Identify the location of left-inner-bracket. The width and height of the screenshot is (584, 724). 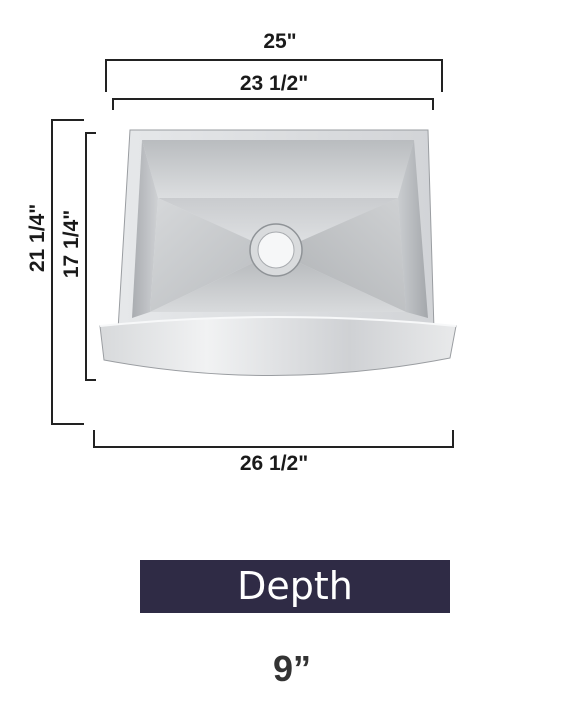
(90, 256).